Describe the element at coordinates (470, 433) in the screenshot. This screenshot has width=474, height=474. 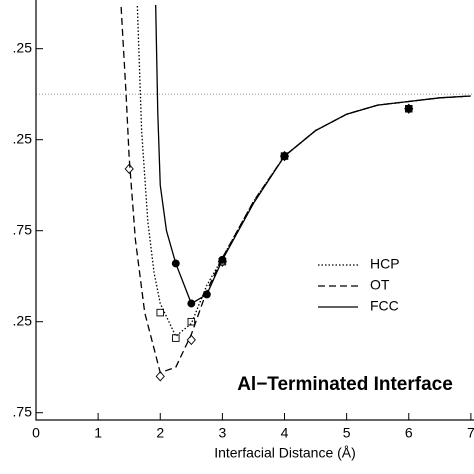
I see `x-tick-label: 7` at that location.